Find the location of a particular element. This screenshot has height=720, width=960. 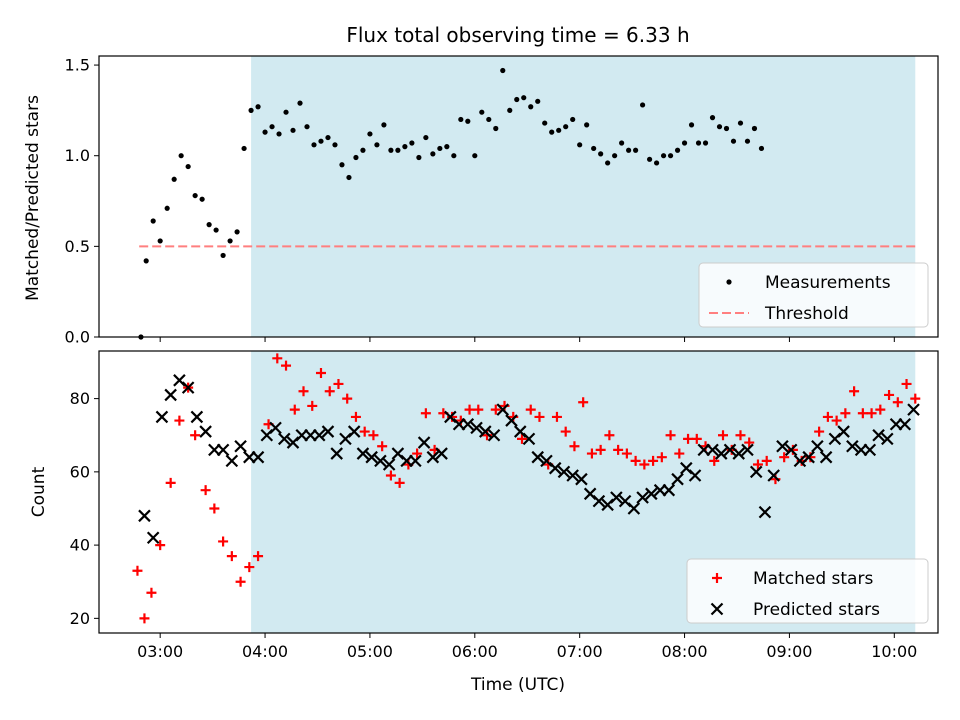

x-tick-label: 05:00 is located at coordinates (370, 651).